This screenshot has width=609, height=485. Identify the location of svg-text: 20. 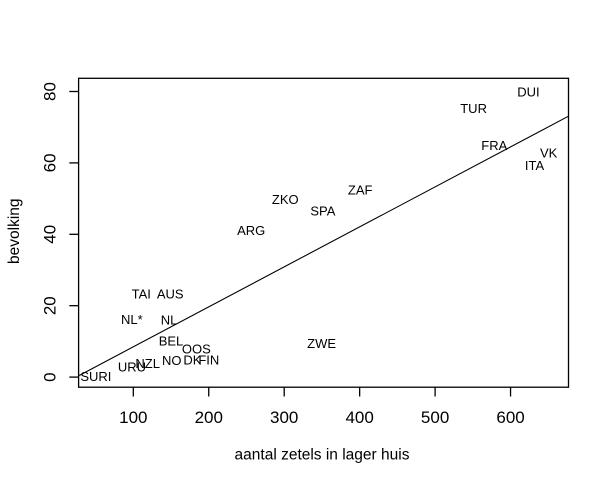
(50, 305).